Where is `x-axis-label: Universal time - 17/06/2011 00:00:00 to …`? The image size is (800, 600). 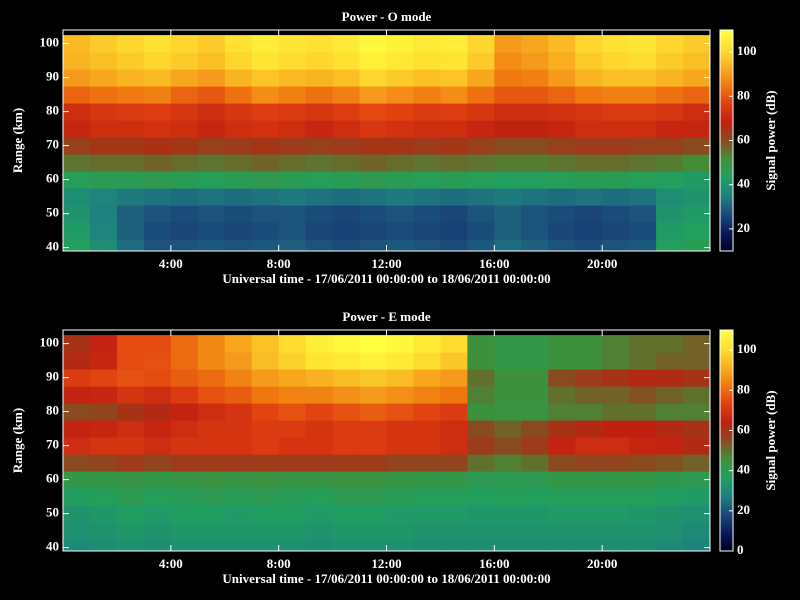
x-axis-label: Universal time - 17/06/2011 00:00:00 to … is located at coordinates (386, 278).